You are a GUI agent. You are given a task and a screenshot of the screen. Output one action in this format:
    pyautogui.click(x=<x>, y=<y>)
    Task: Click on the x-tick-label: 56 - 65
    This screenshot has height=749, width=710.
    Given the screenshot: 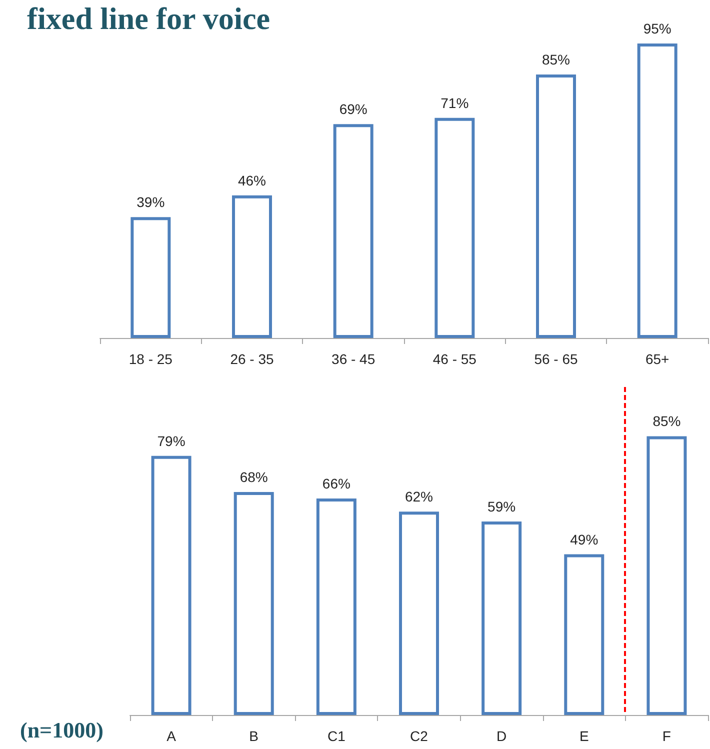 What is the action you would take?
    pyautogui.click(x=556, y=359)
    